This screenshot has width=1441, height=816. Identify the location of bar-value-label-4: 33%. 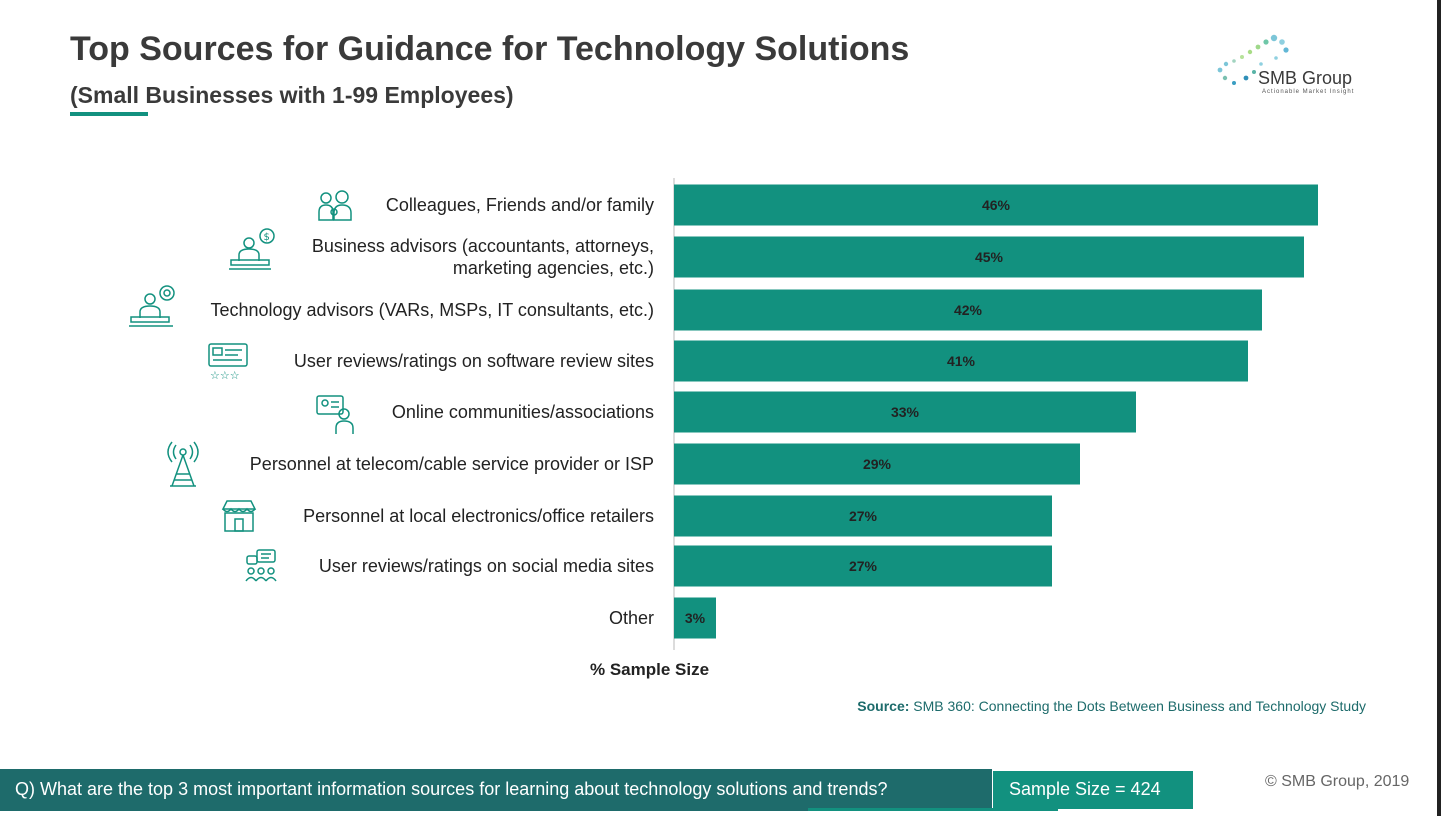
(905, 412).